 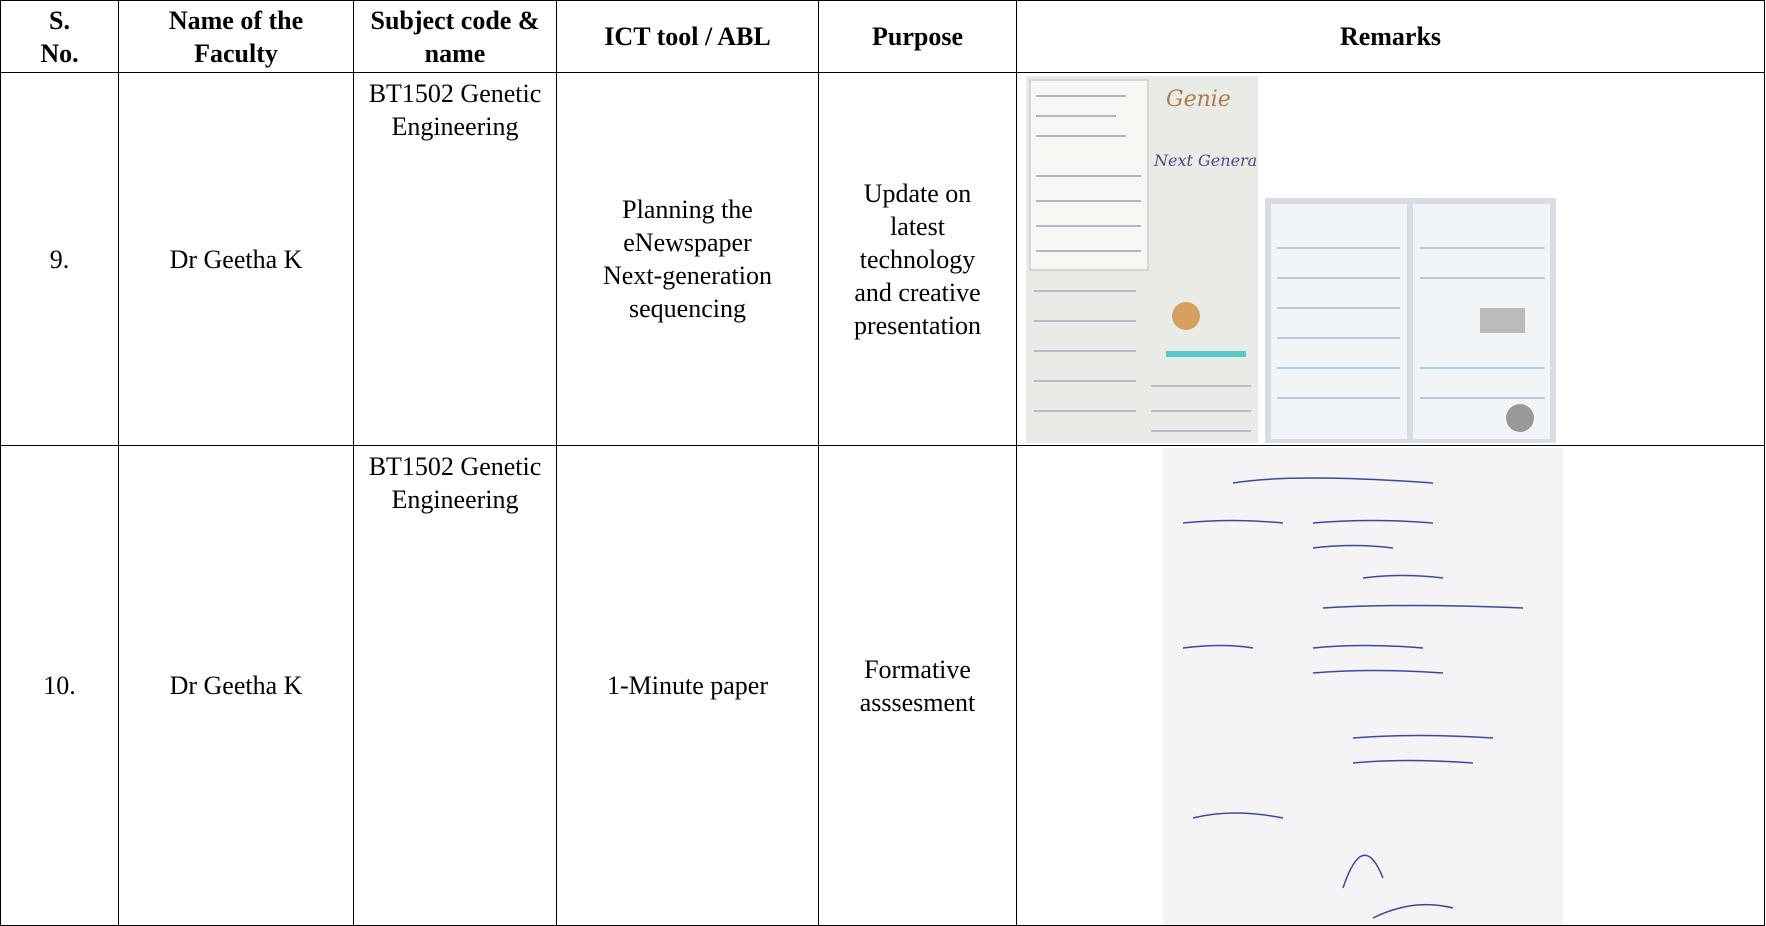 I want to click on header-cell: ICT tool / ABL, so click(x=687, y=36).